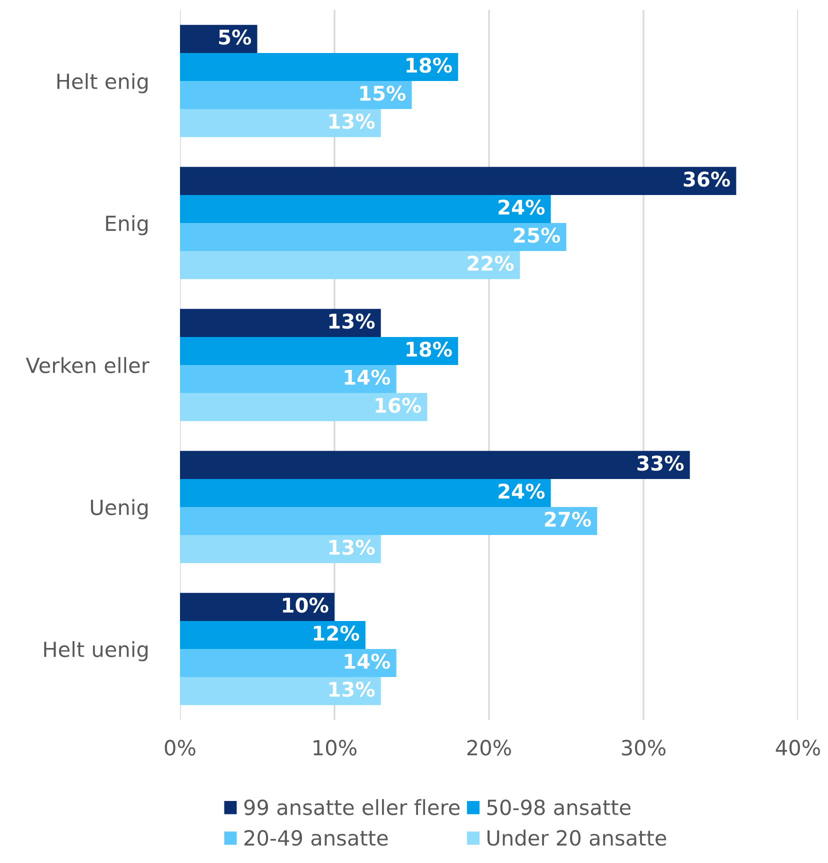  What do you see at coordinates (660, 463) in the screenshot?
I see `data-label: 33%` at bounding box center [660, 463].